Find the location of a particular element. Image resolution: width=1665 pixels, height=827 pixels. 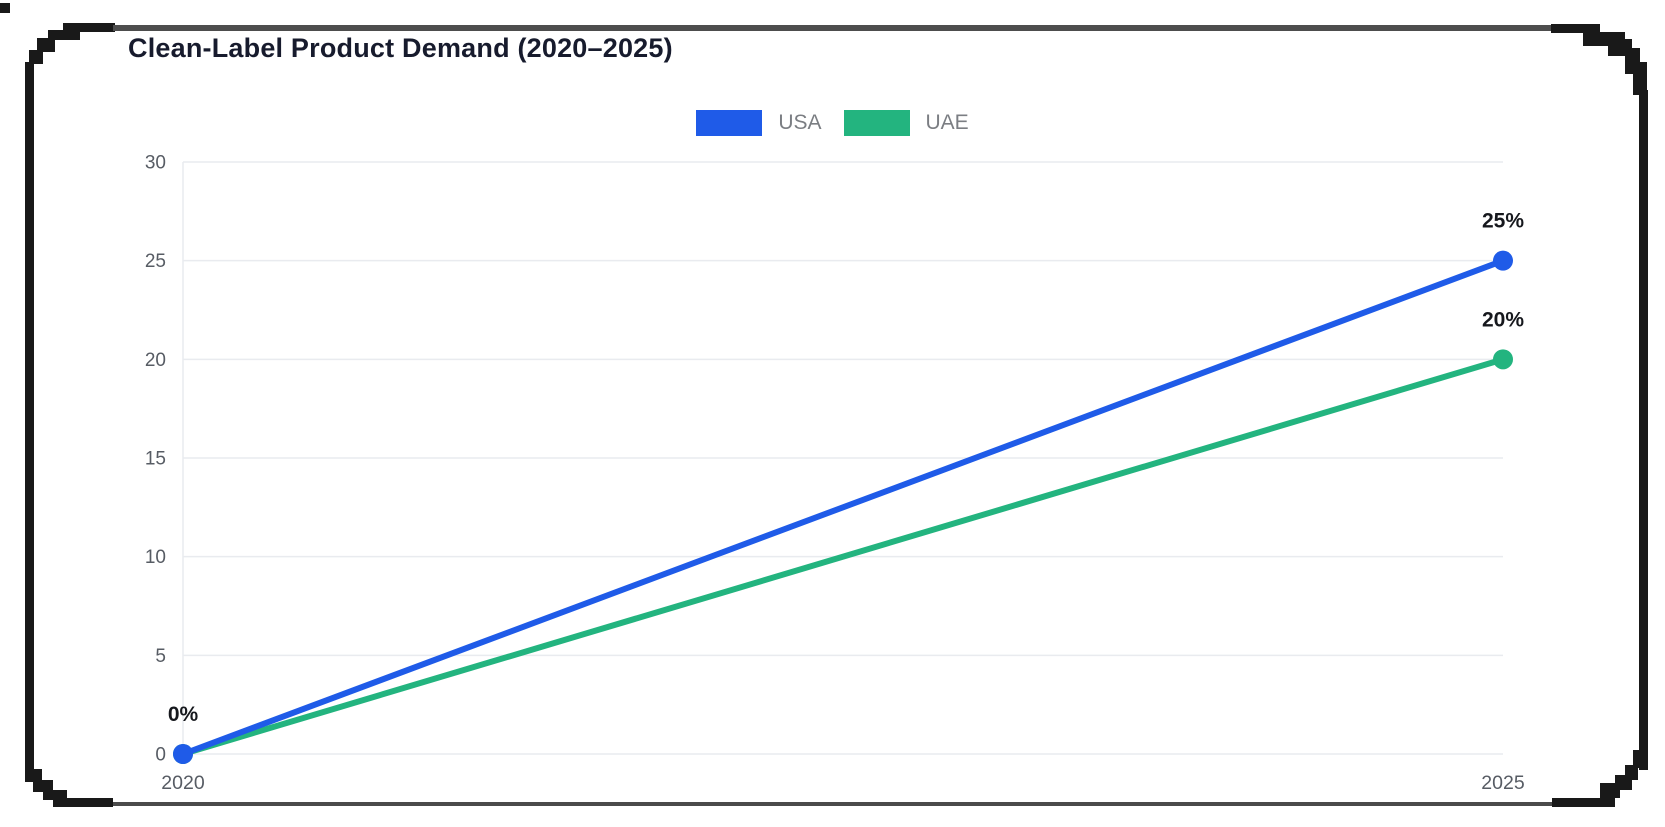

chart-title: Clean-Label Product Demand (2020–2025) is located at coordinates (400, 48).